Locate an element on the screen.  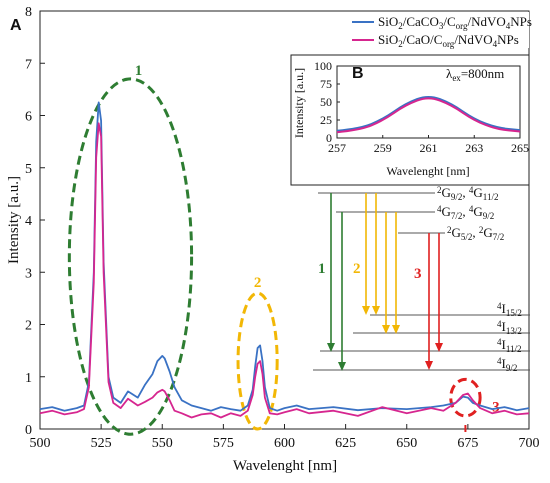
x-tick-label: 500 is located at coordinates (40, 443).